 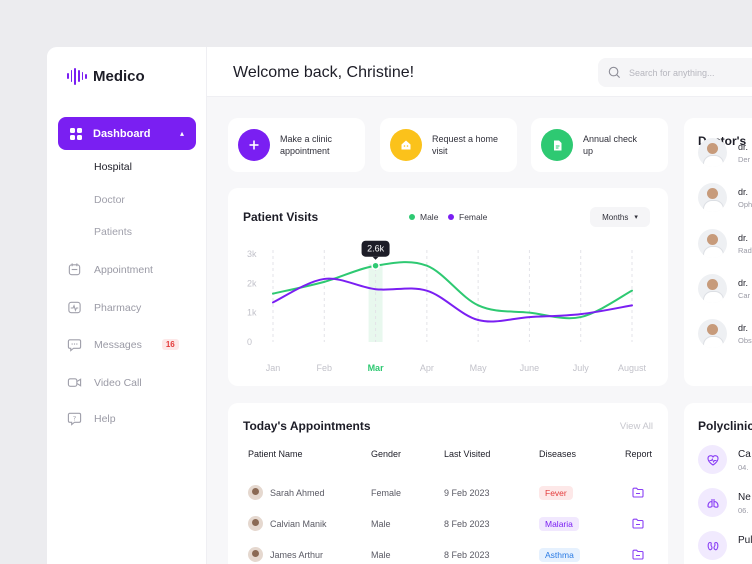 What do you see at coordinates (406, 145) in the screenshot?
I see `home-icon` at bounding box center [406, 145].